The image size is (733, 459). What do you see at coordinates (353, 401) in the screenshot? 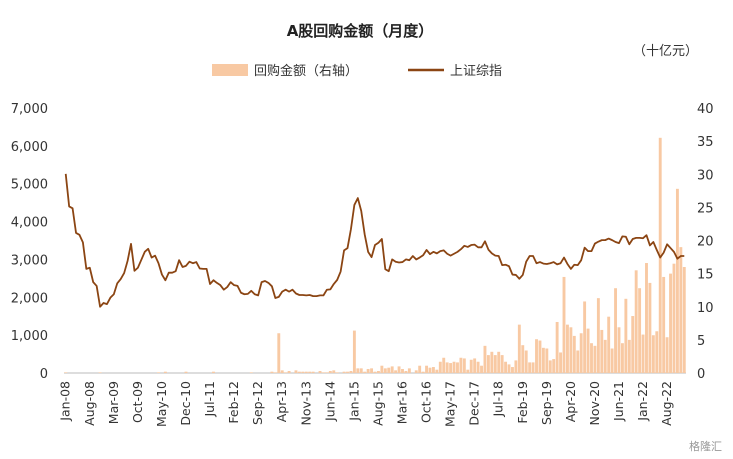
I see `x-tick-label: Jan-15` at bounding box center [353, 401].